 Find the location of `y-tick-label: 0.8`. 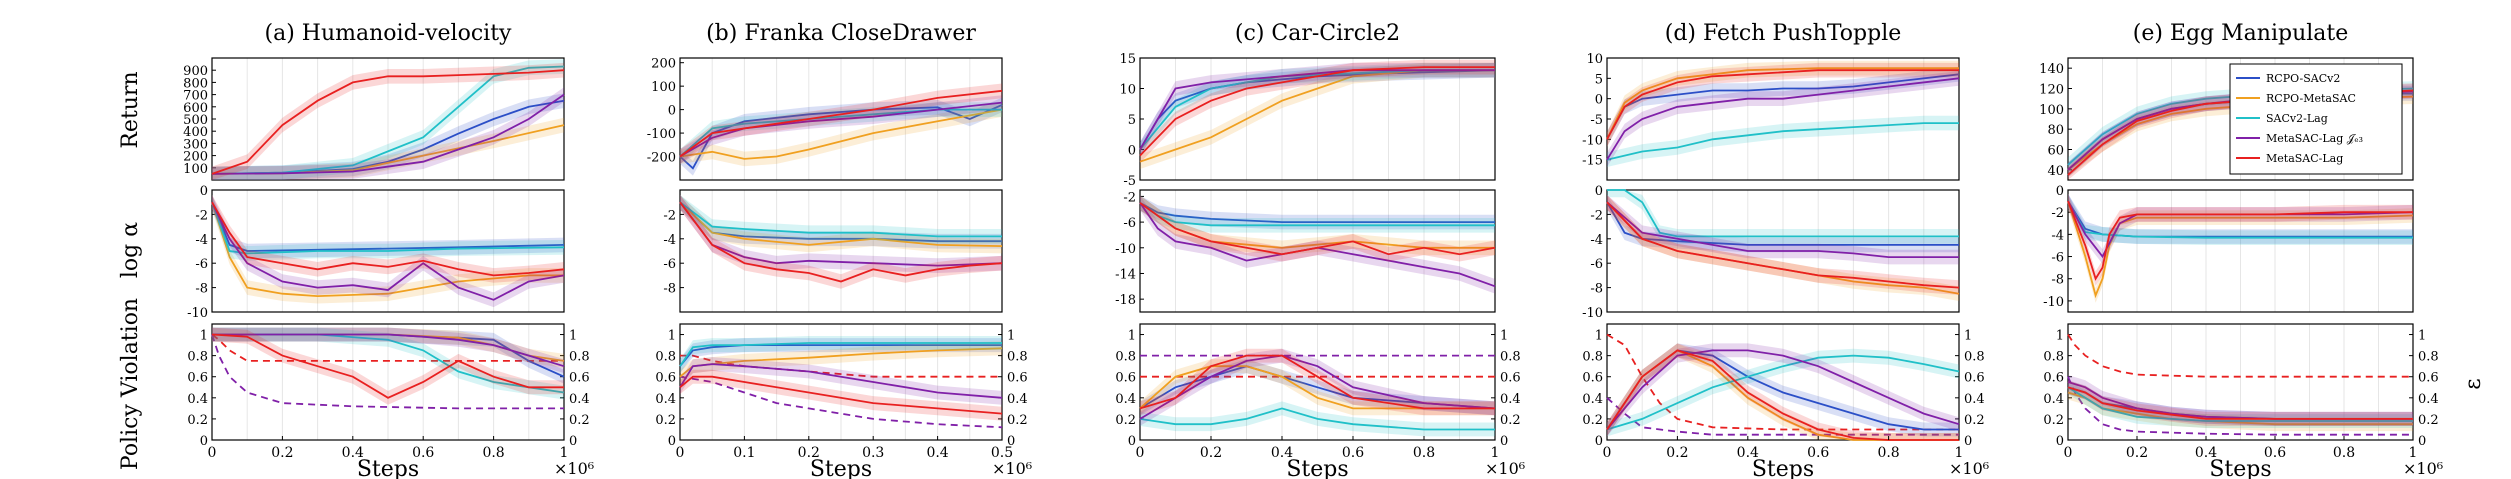

y-tick-label: 0.8 is located at coordinates (2053, 357).